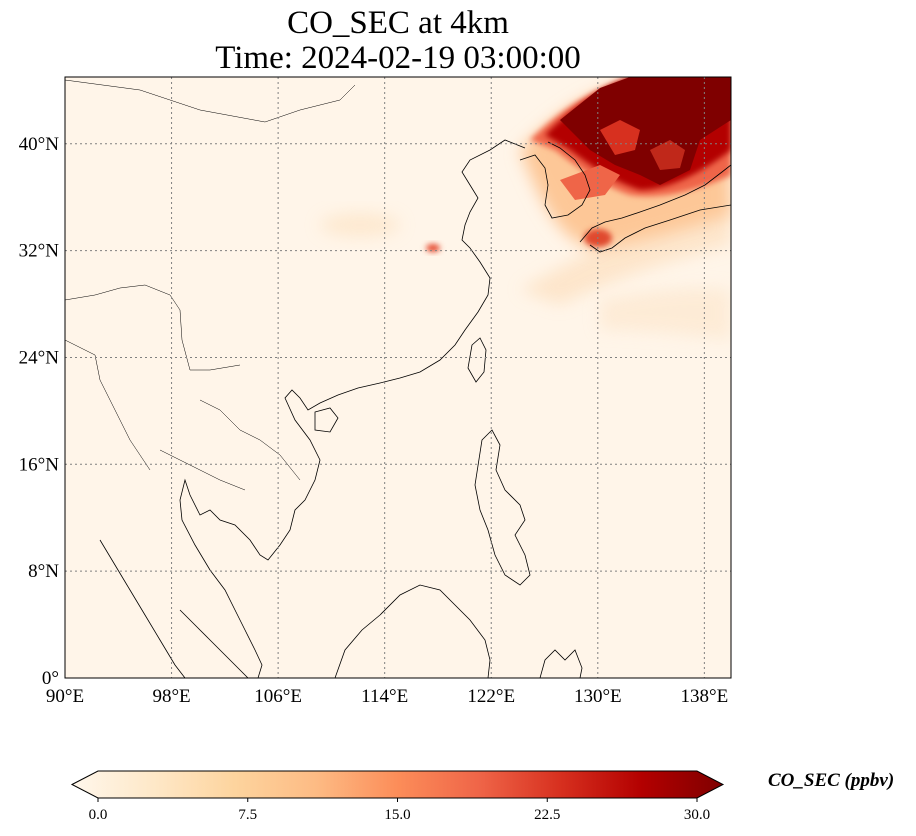 The height and width of the screenshot is (836, 916). Describe the element at coordinates (39, 357) in the screenshot. I see `lat-tick-label: 24°N` at that location.